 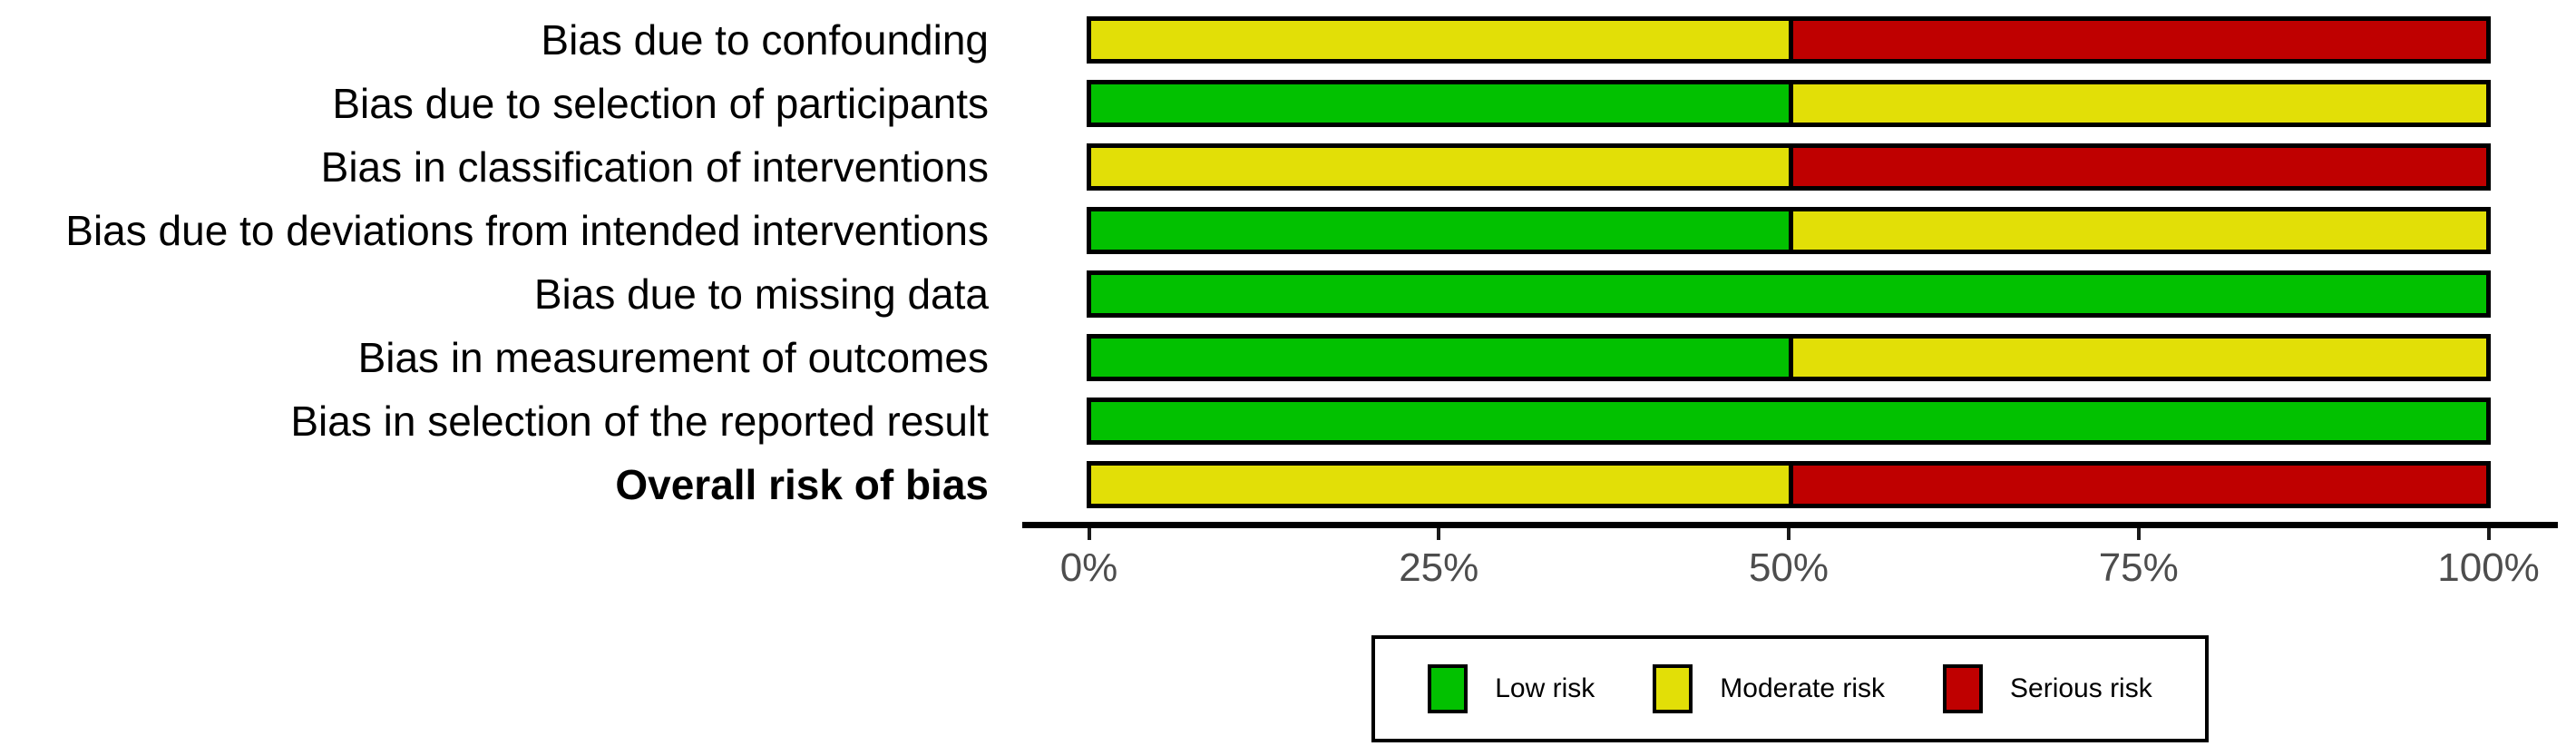 What do you see at coordinates (673, 357) in the screenshot?
I see `category-label: Bias in measurement of outcomes` at bounding box center [673, 357].